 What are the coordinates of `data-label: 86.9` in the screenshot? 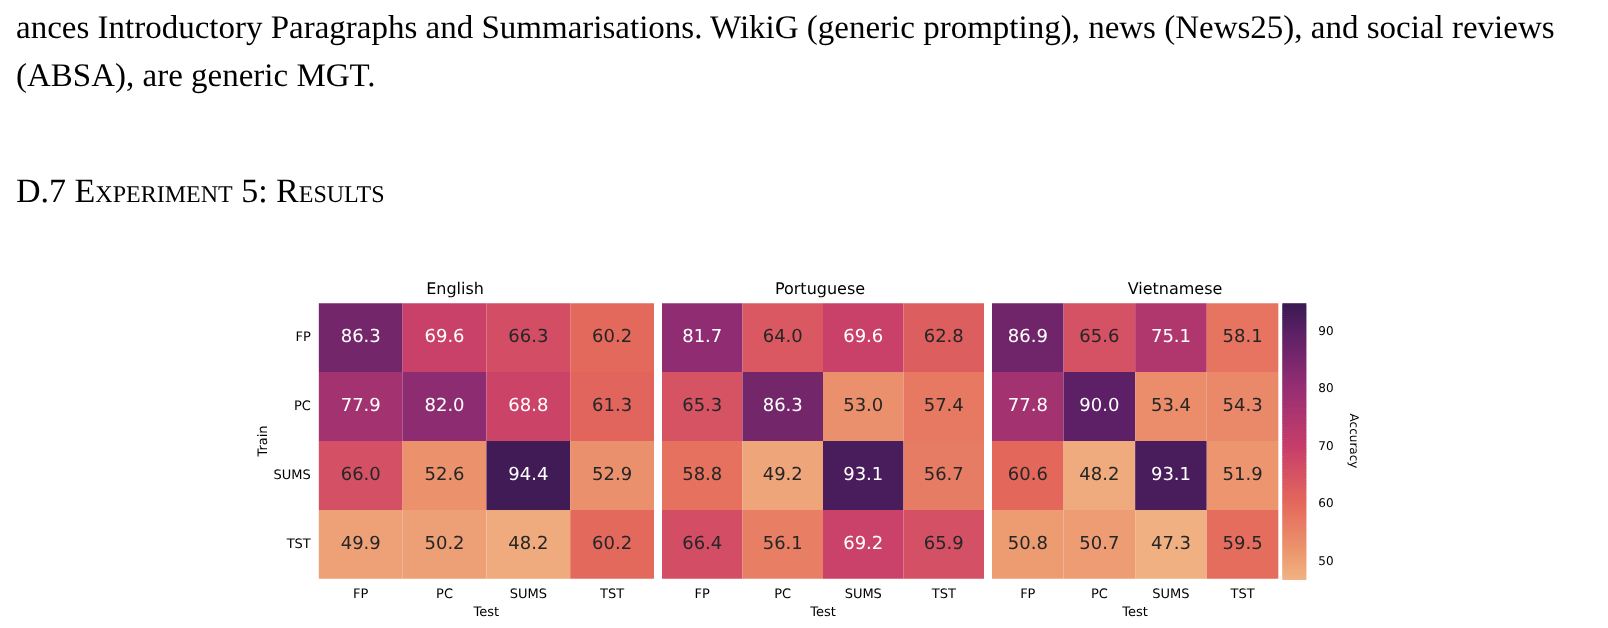 It's located at (1028, 338).